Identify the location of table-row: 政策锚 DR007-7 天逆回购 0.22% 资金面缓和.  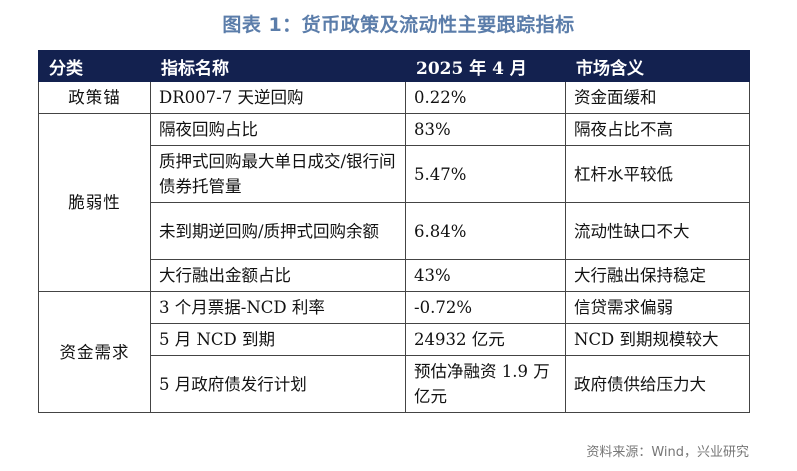
(394, 97).